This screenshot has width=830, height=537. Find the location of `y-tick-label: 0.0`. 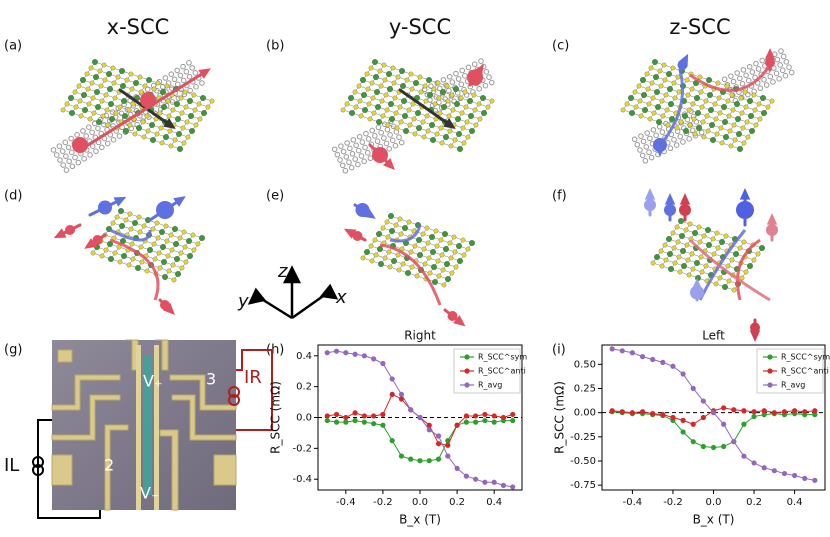

y-tick-label: 0.0 is located at coordinates (304, 418).